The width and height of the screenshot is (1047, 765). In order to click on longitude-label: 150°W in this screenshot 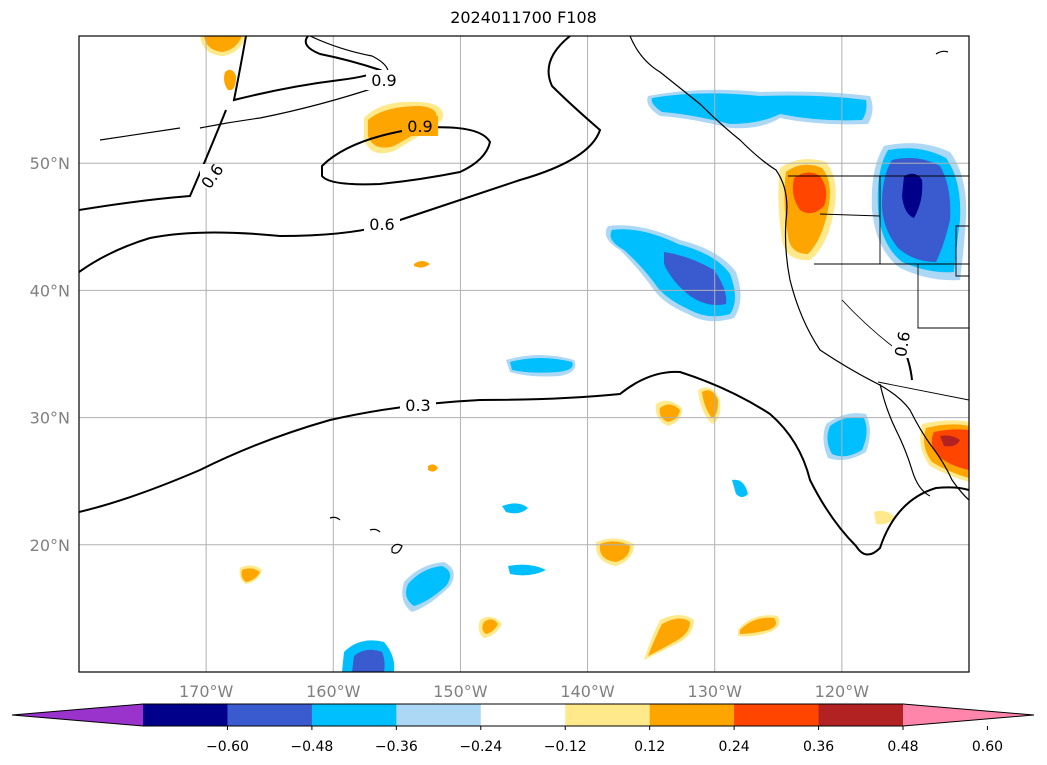, I will do `click(460, 691)`.